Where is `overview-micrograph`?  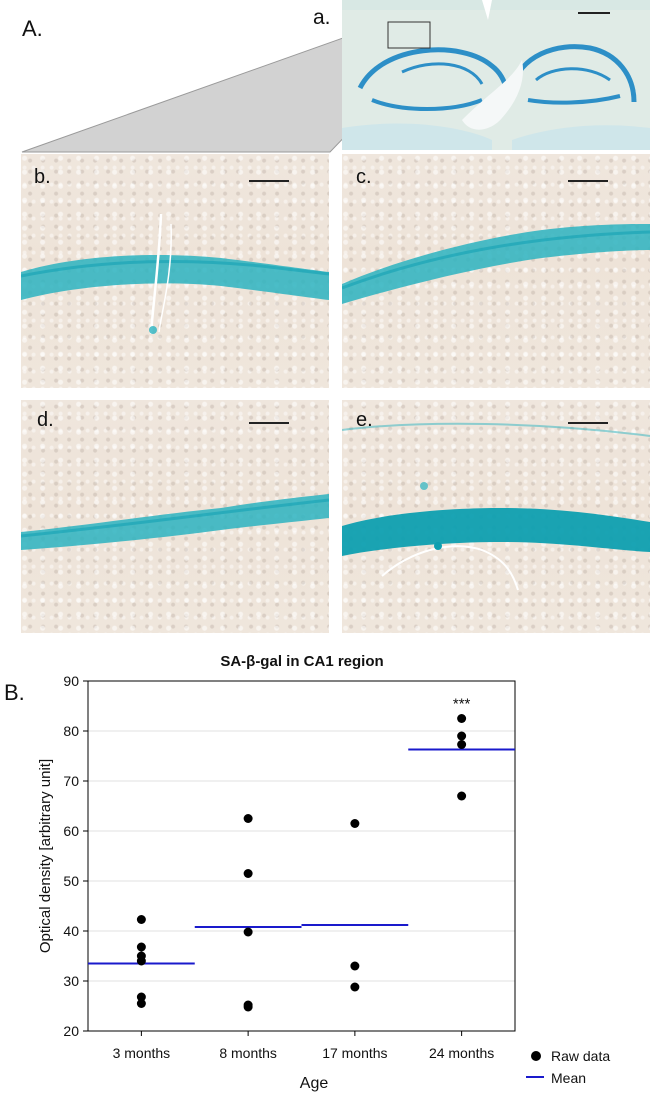
overview-micrograph is located at coordinates (496, 75).